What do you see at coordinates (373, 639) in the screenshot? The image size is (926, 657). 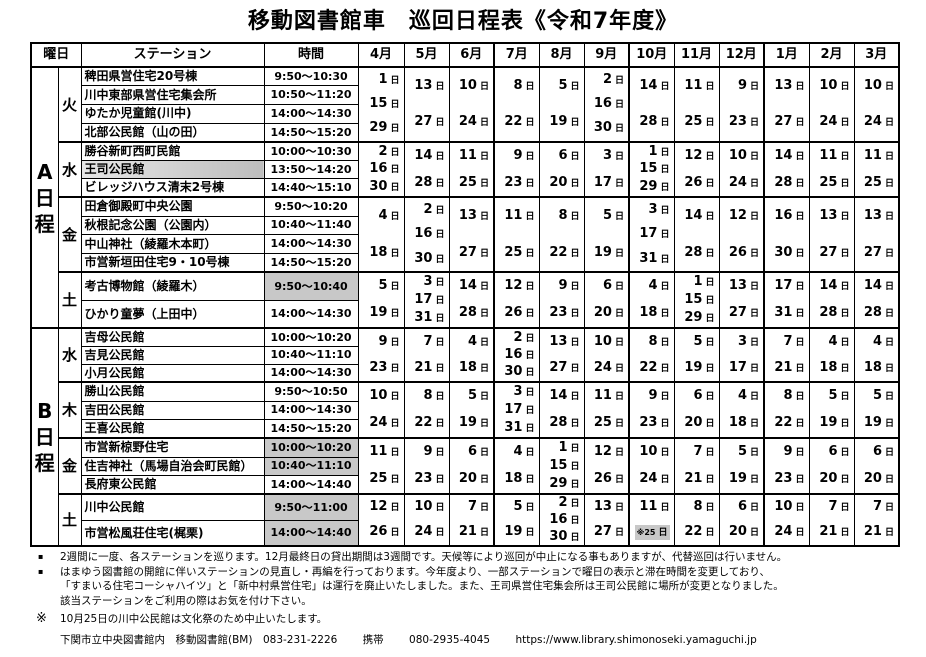 I see `footer-mobile-label: 携帯` at bounding box center [373, 639].